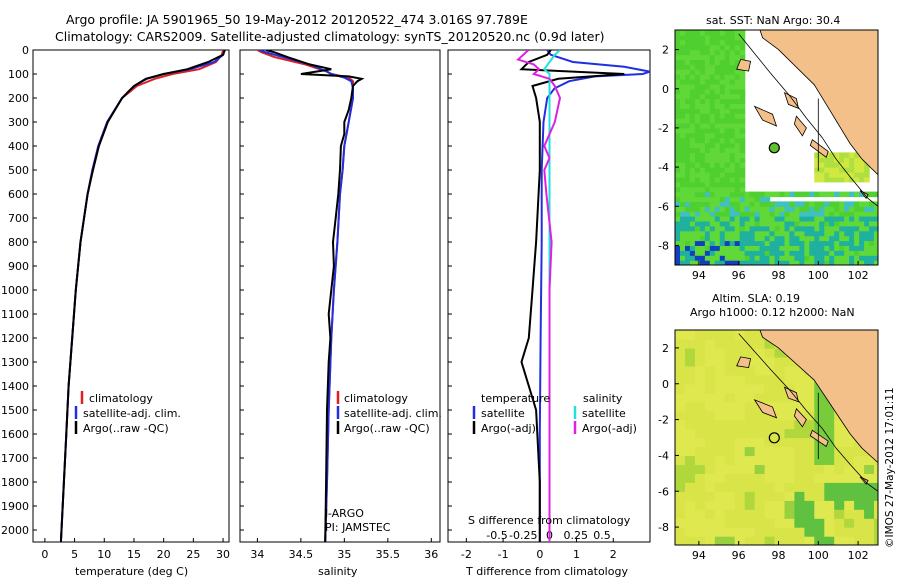 The image size is (900, 580). I want to click on sst-map-title: sat. SST: NaN Argo: 30.4, so click(773, 20).